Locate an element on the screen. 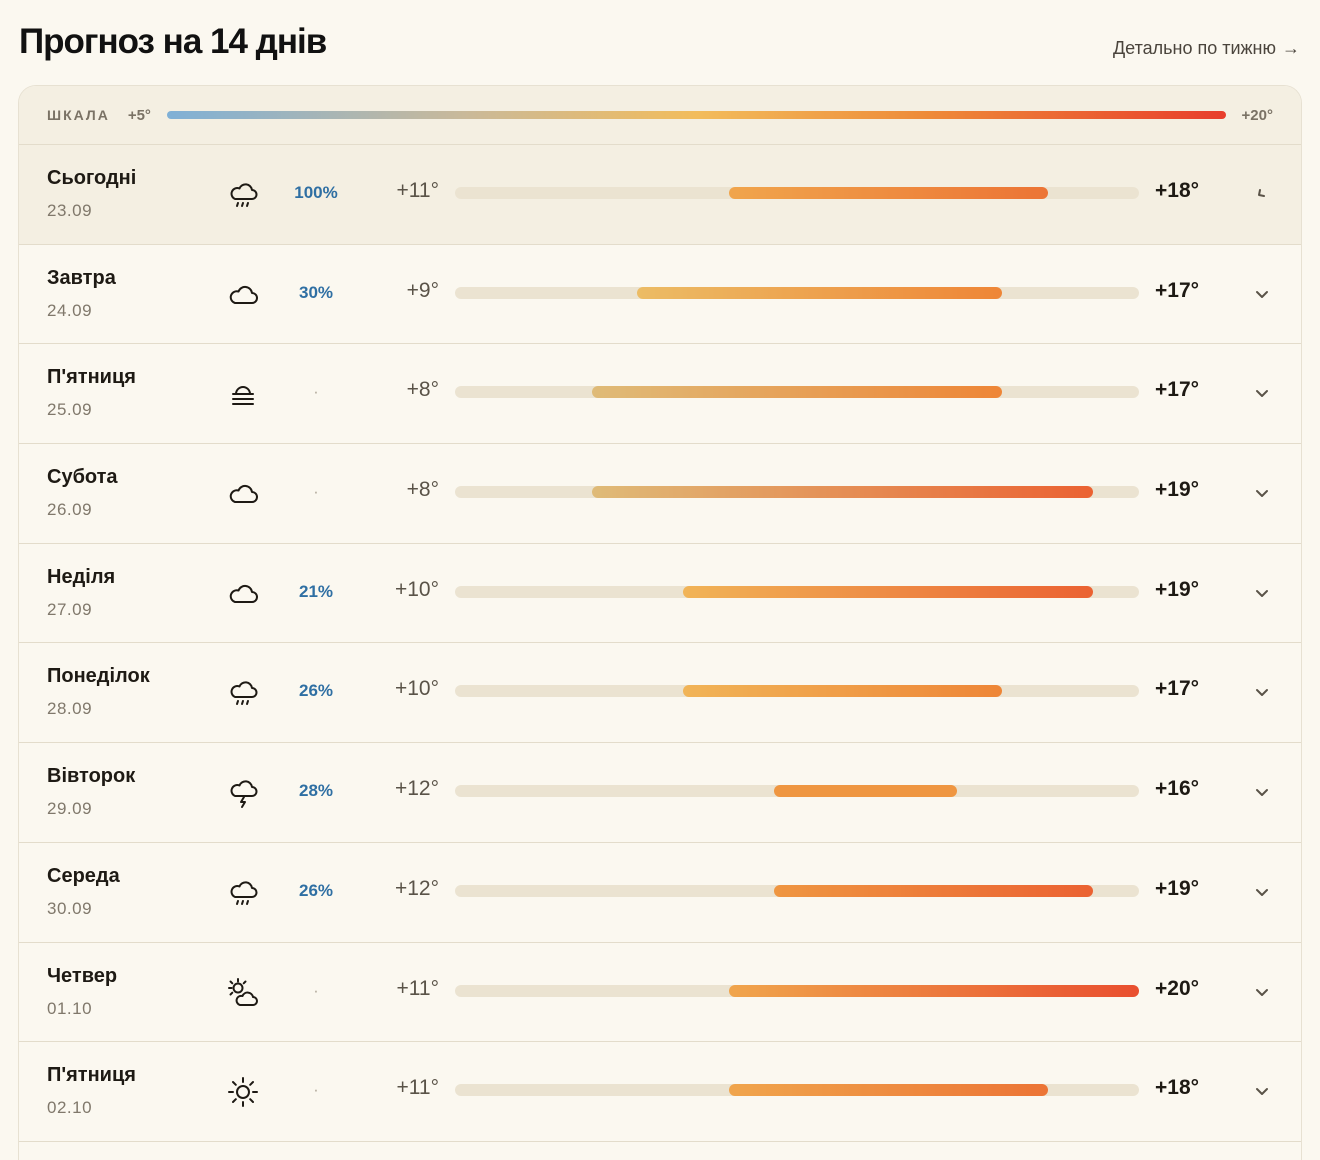 This screenshot has height=1160, width=1320. precipitation-chance: 28% is located at coordinates (316, 791).